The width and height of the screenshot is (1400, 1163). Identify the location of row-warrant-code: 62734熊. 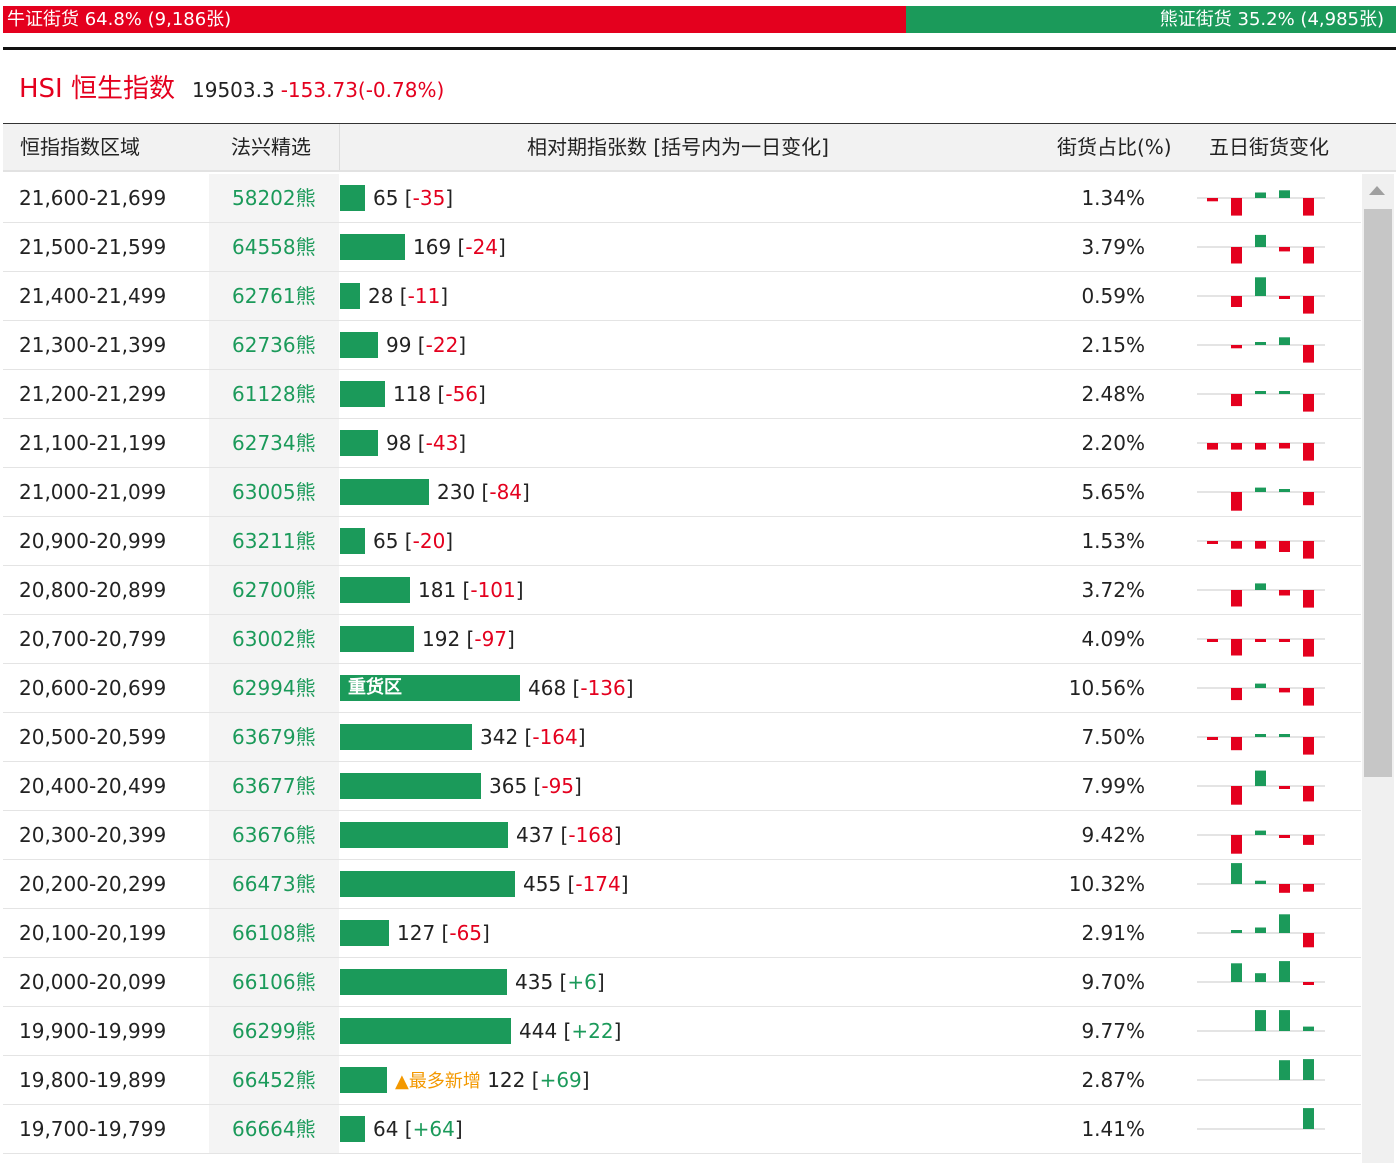
(274, 443).